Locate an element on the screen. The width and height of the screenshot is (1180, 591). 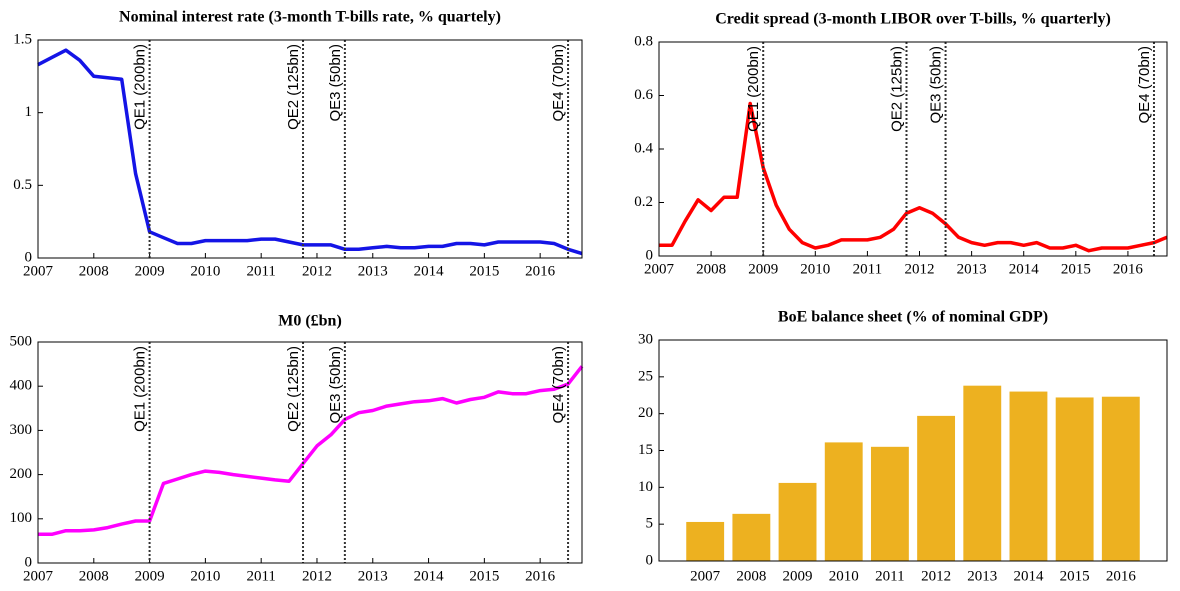
y-tick-label: 5 is located at coordinates (650, 524).